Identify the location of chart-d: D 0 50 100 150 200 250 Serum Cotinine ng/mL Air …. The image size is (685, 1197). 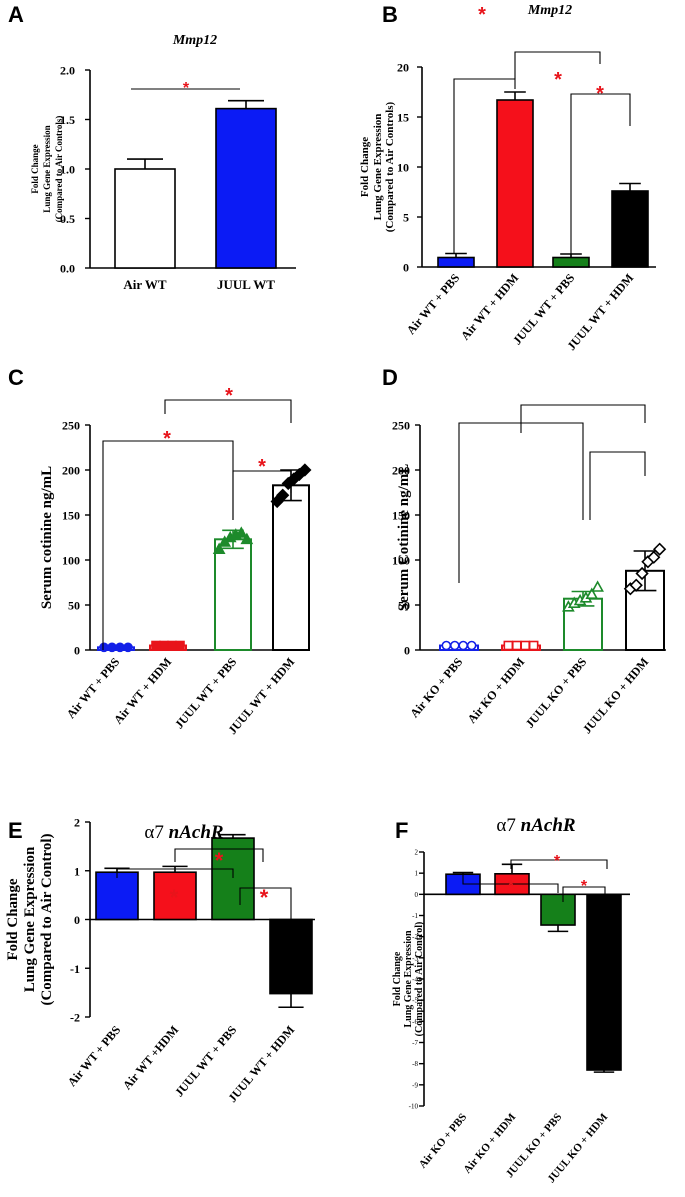
(524, 550).